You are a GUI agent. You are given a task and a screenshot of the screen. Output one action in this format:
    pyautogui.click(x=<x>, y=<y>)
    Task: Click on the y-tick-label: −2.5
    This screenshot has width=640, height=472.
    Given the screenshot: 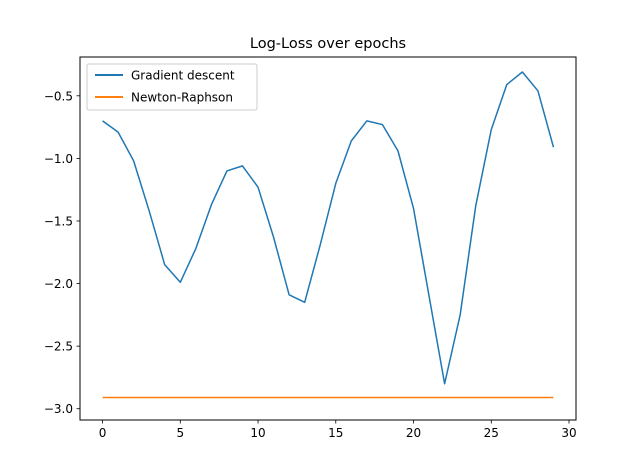 What is the action you would take?
    pyautogui.click(x=58, y=347)
    